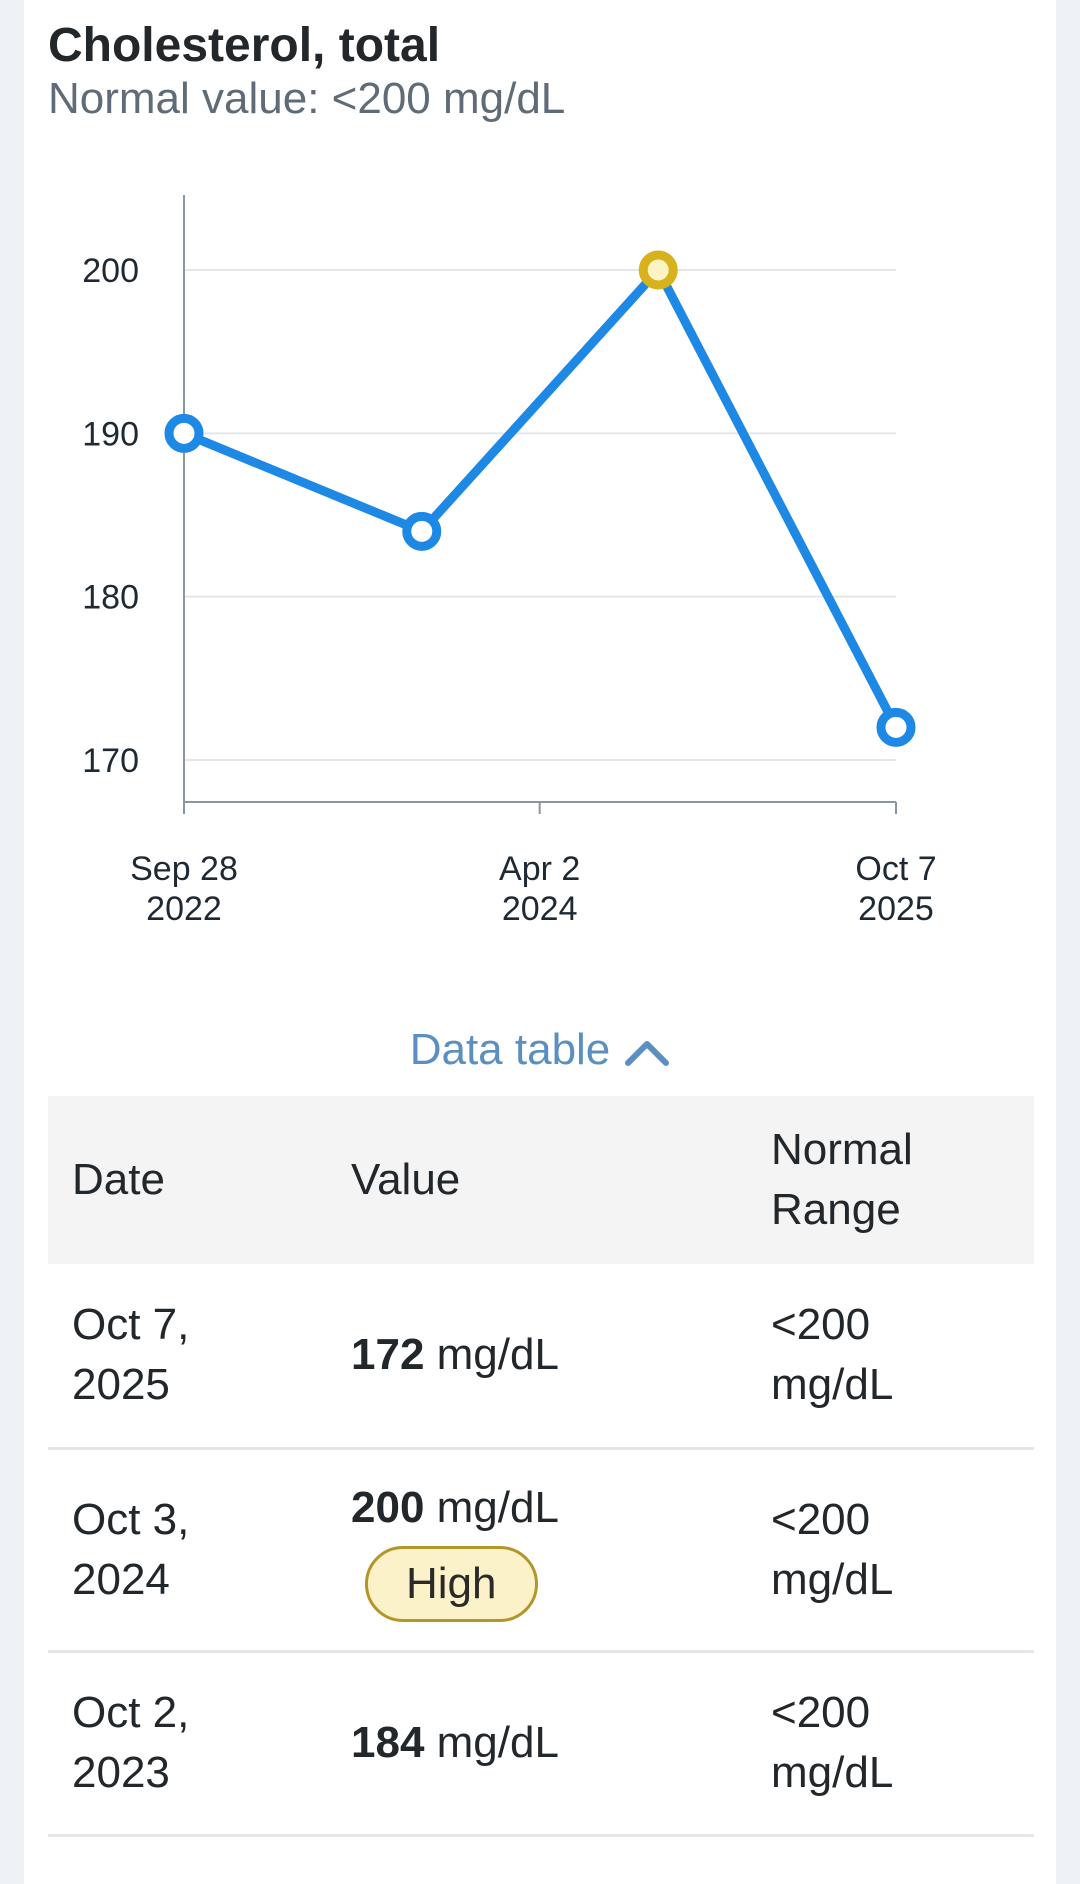  Describe the element at coordinates (388, 1355) in the screenshot. I see `value-number: 172` at that location.